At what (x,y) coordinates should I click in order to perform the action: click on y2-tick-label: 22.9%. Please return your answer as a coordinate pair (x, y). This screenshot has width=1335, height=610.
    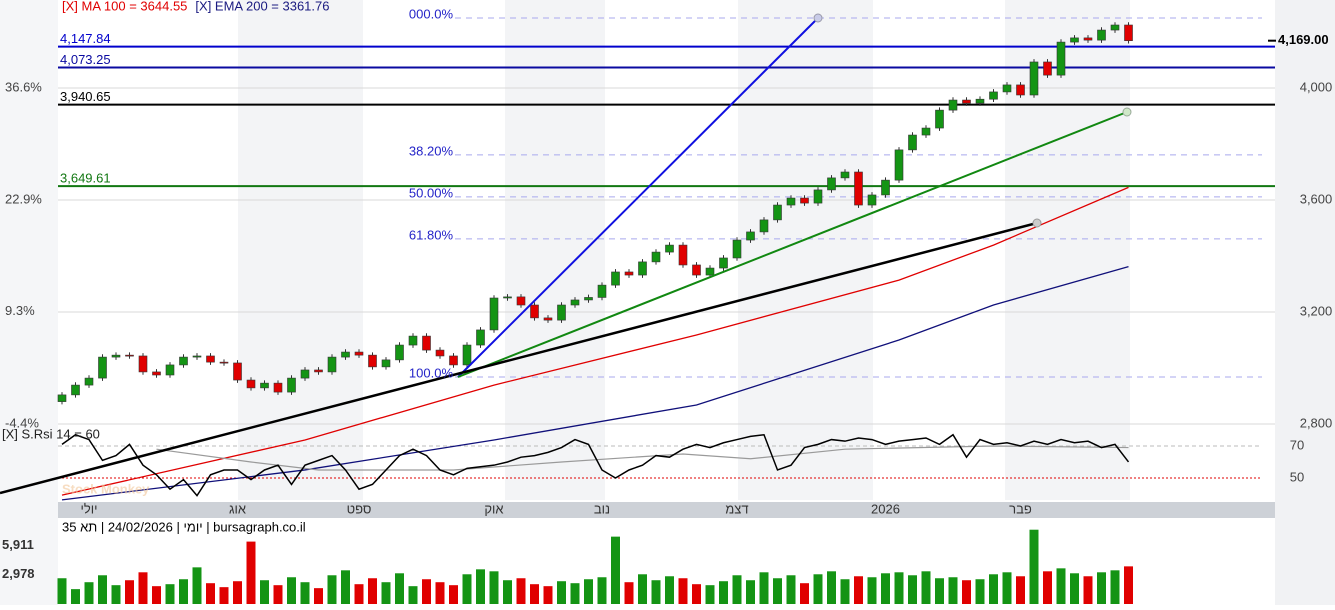
    Looking at the image, I should click on (23, 199).